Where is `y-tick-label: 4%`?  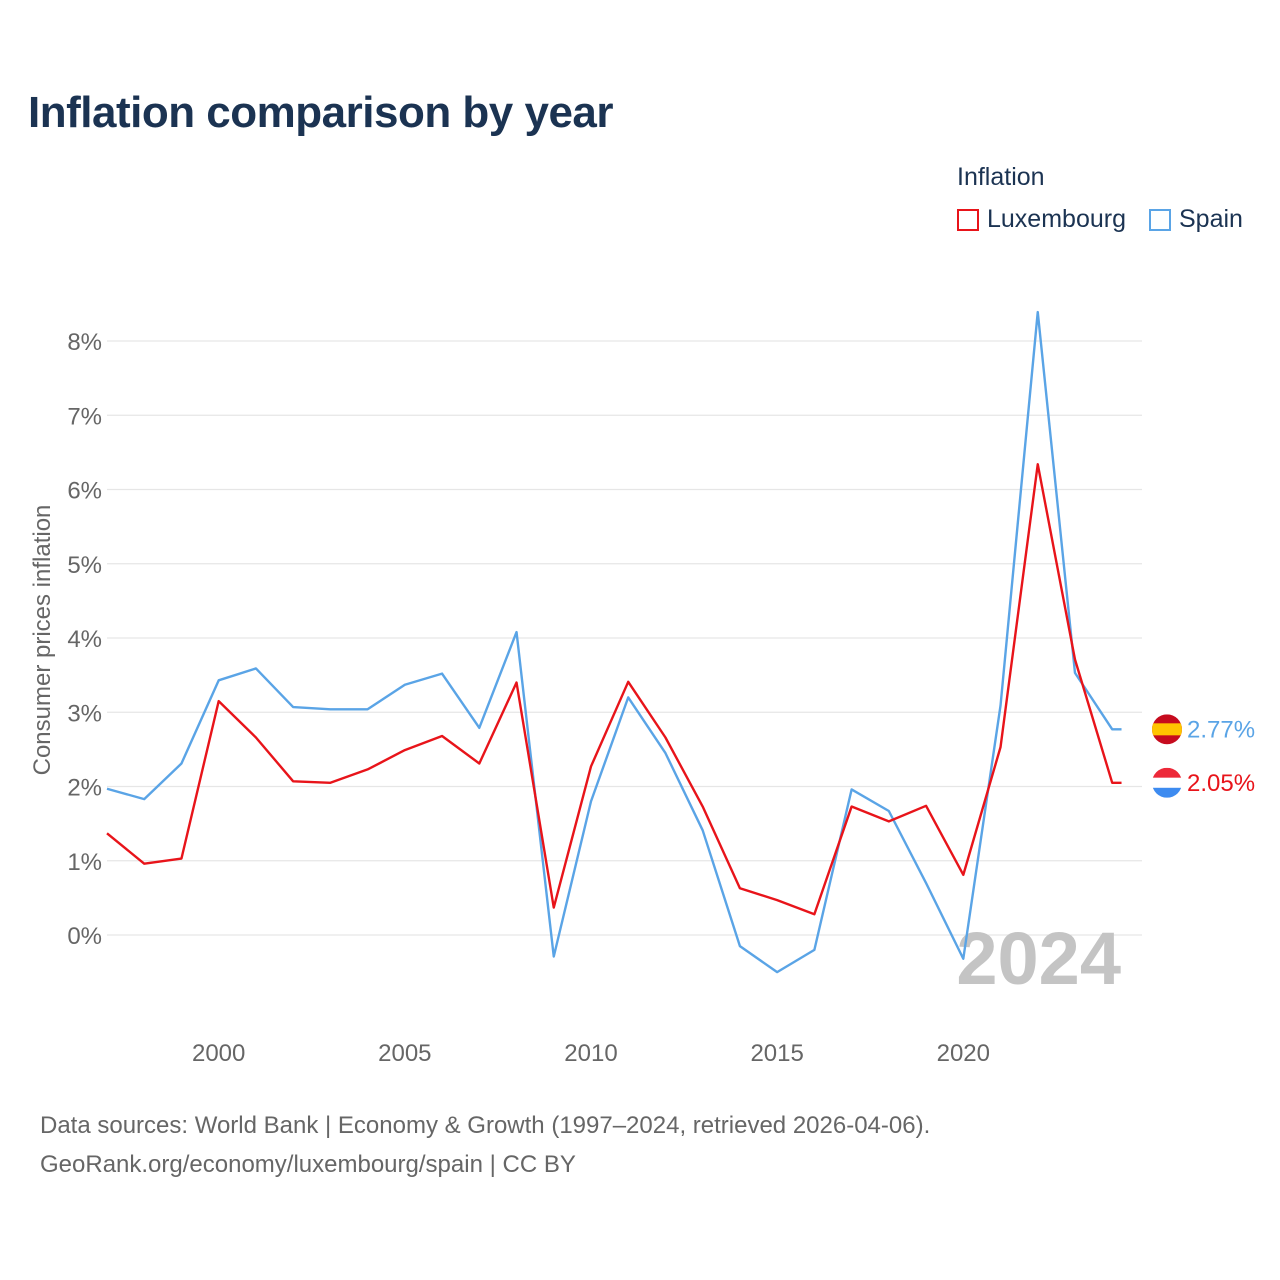
y-tick-label: 4% is located at coordinates (84, 639).